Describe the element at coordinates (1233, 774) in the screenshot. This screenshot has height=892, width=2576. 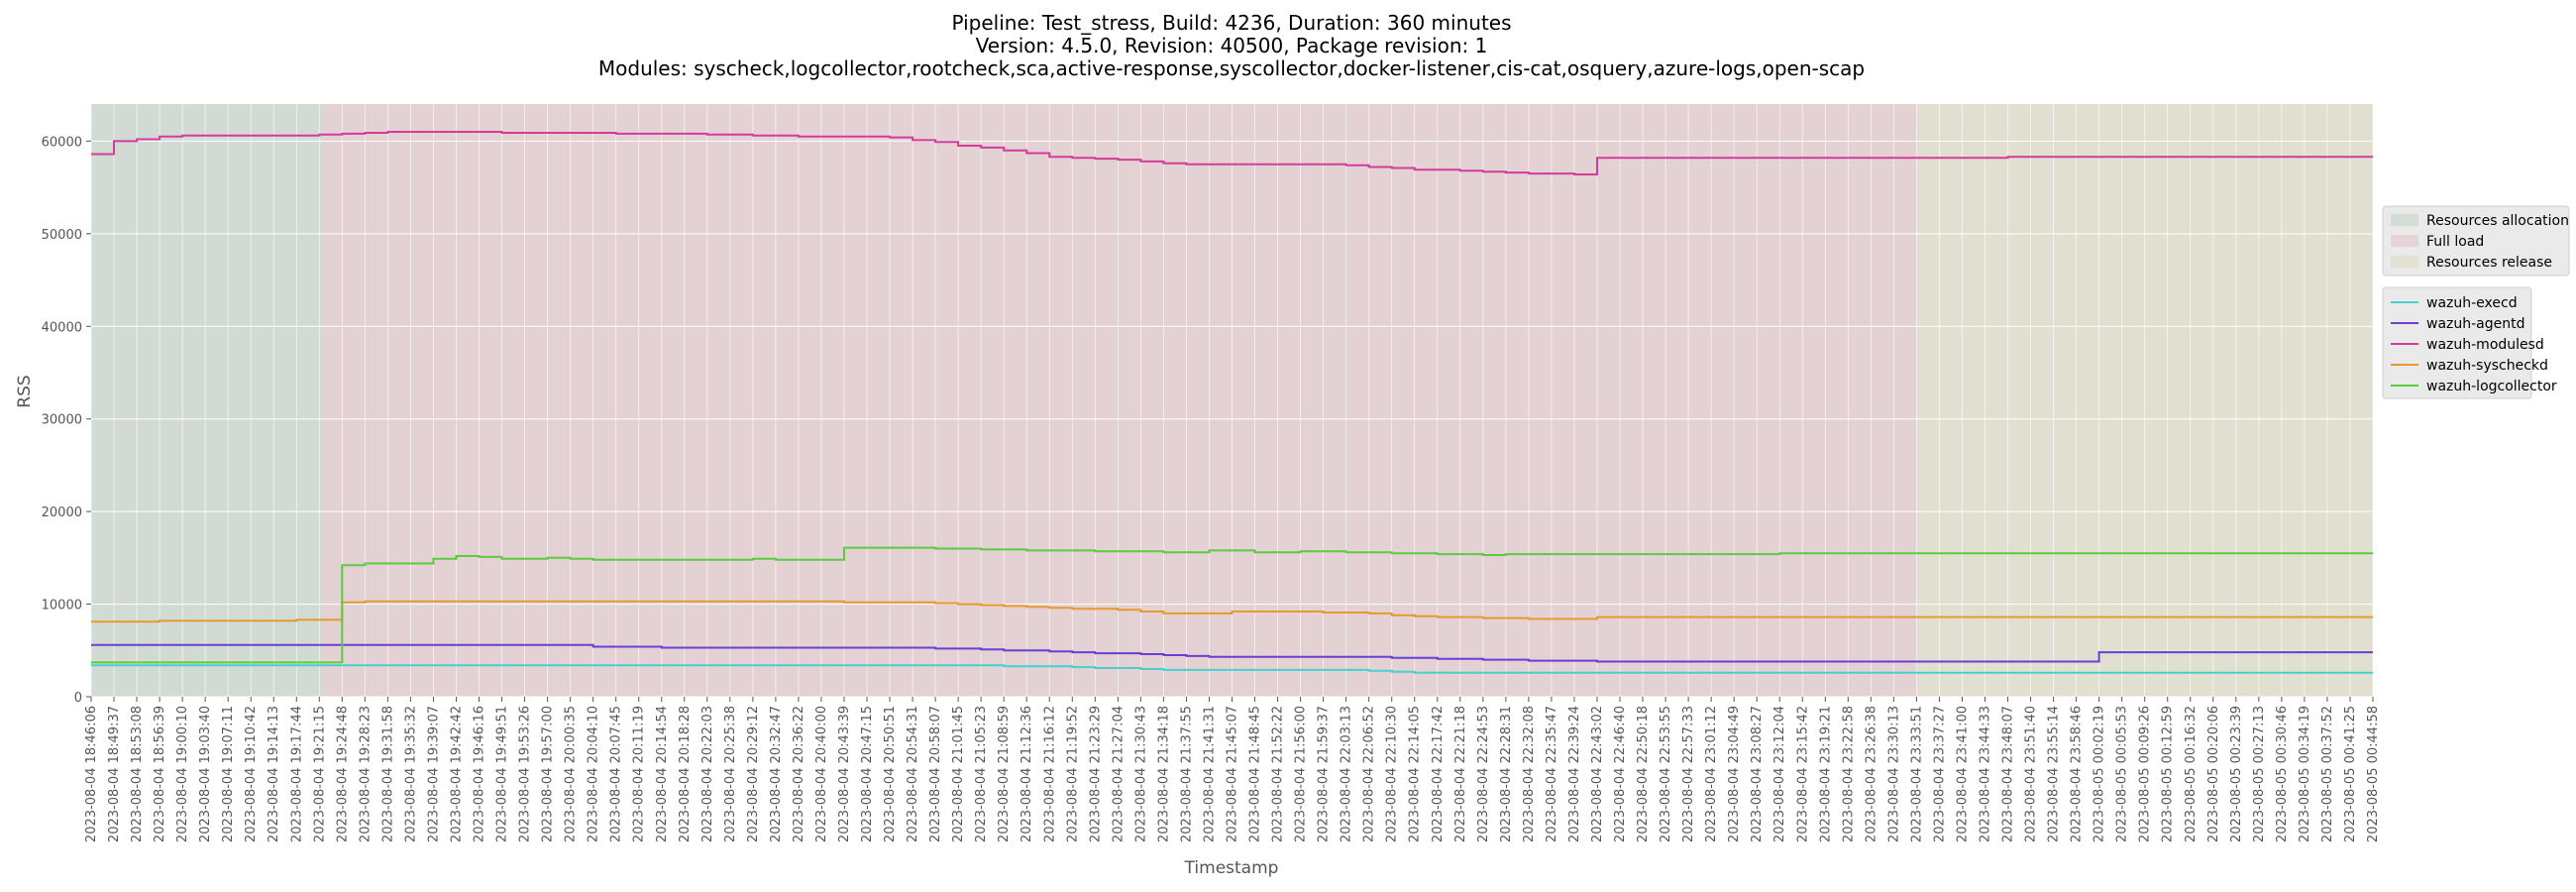
I see `x-tick-label-50: 2023-08-04 21:45:07` at that location.